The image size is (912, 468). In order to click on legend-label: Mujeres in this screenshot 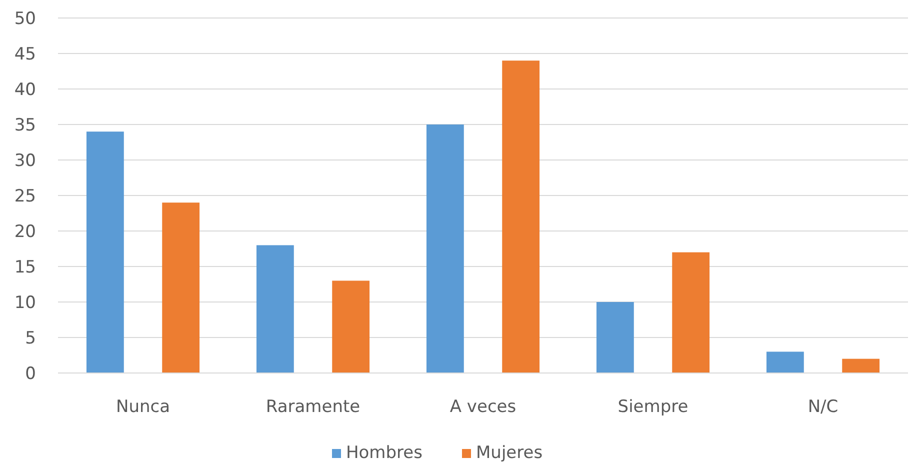, I will do `click(509, 453)`.